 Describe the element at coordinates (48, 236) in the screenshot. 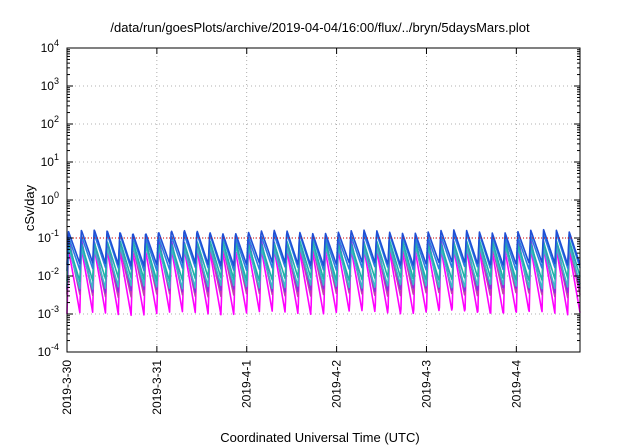

I see `y-tick-label: 10⁻¹` at that location.